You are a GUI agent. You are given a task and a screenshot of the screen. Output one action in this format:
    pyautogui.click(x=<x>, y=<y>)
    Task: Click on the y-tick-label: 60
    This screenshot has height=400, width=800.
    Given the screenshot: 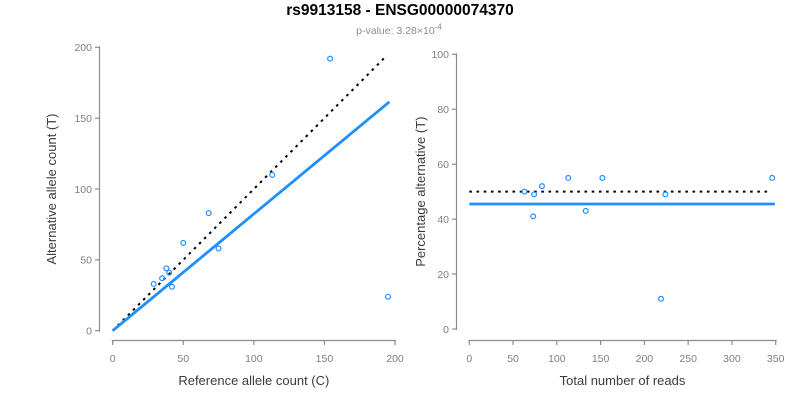 What is the action you would take?
    pyautogui.click(x=443, y=165)
    